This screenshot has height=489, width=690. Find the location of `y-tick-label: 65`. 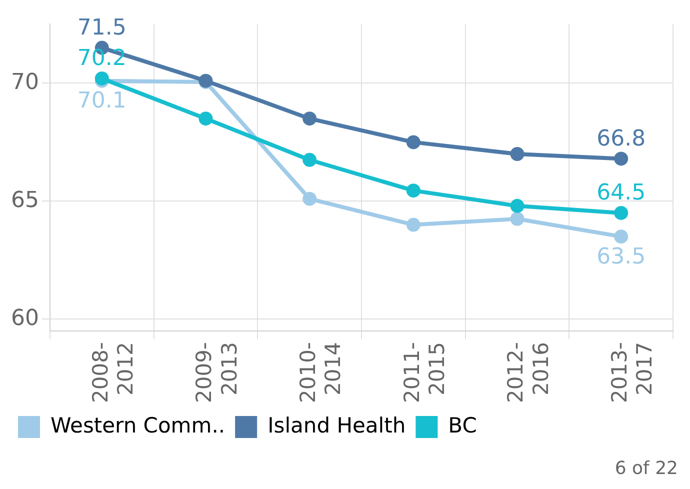

y-tick-label: 65 is located at coordinates (24, 200).